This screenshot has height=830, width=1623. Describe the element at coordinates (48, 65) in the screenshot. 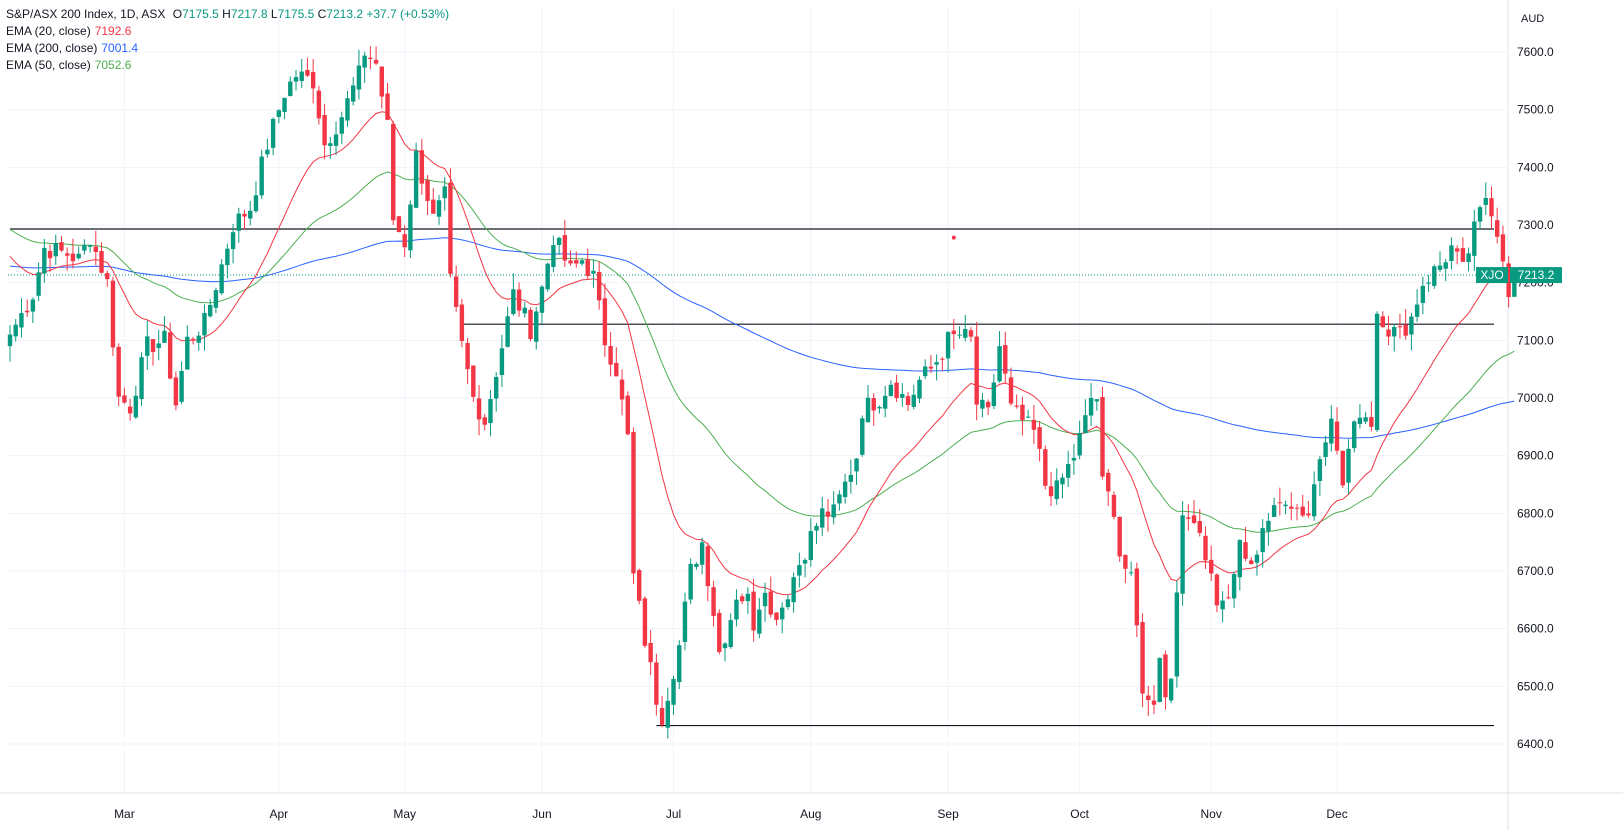

I see `indicator-label: EMA (50, close)` at that location.